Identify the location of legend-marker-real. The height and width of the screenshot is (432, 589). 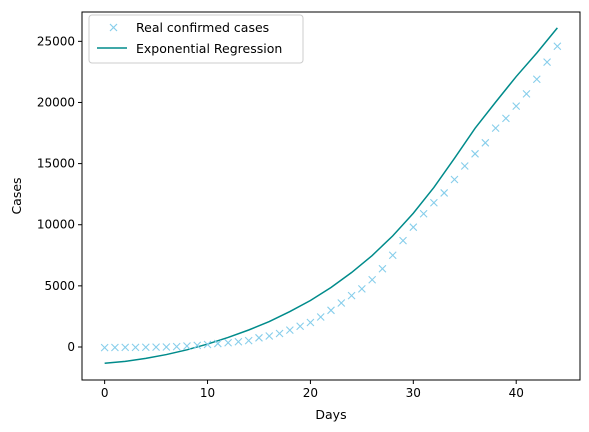
(113, 27).